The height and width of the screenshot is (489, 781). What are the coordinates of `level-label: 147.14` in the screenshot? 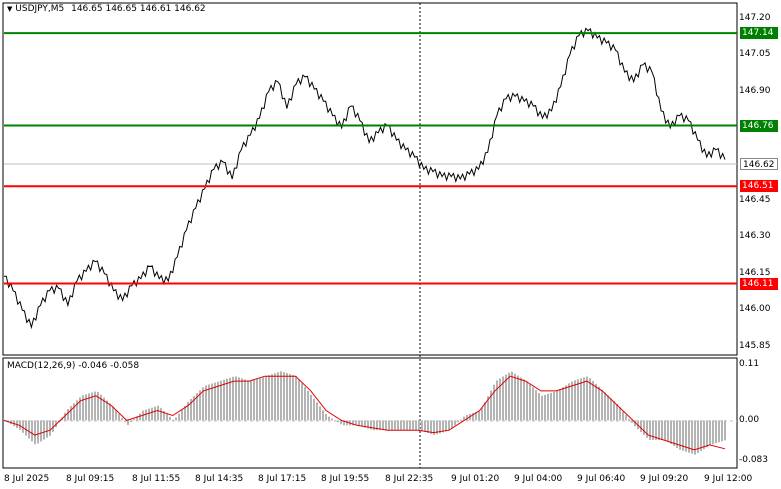 It's located at (759, 33).